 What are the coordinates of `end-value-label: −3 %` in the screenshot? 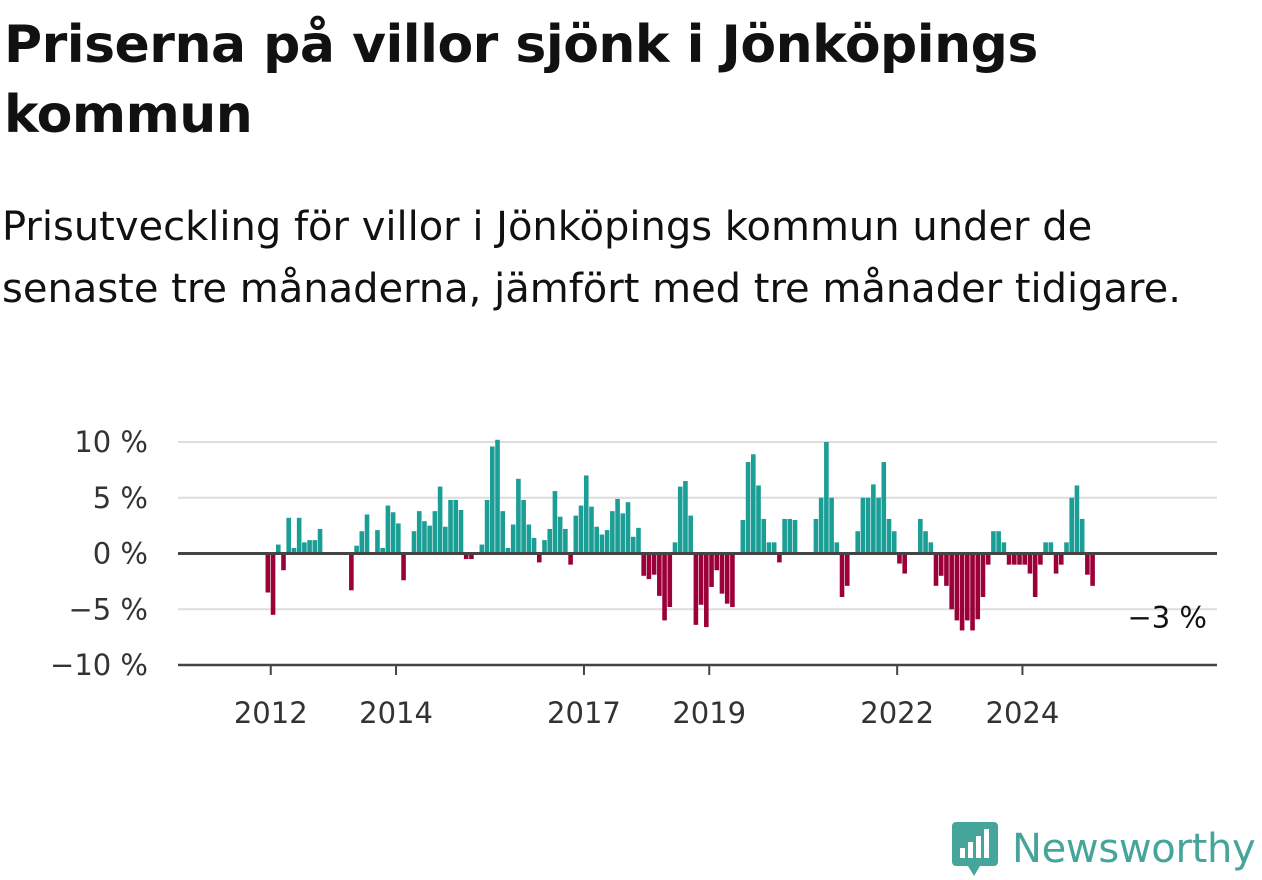 It's located at (1167, 617).